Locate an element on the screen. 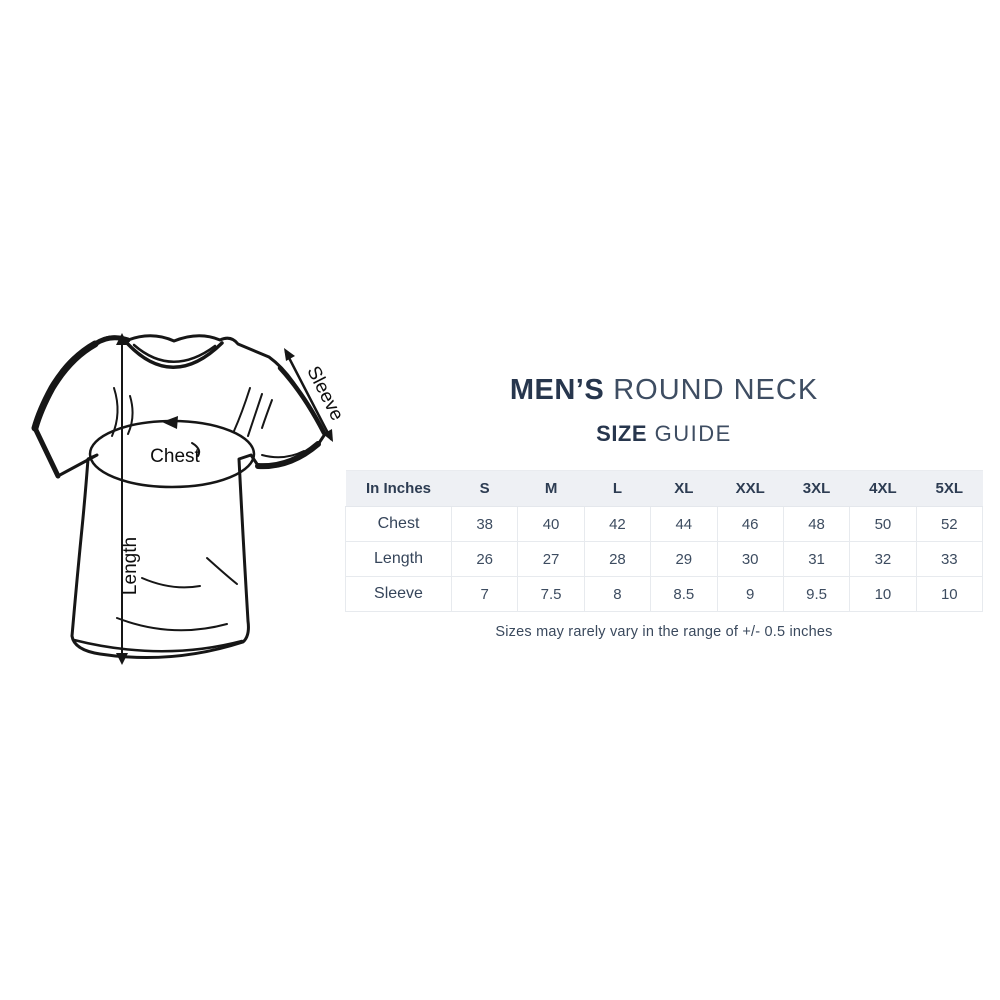 Image resolution: width=1000 pixels, height=1000 pixels. length-label: Length is located at coordinates (130, 566).